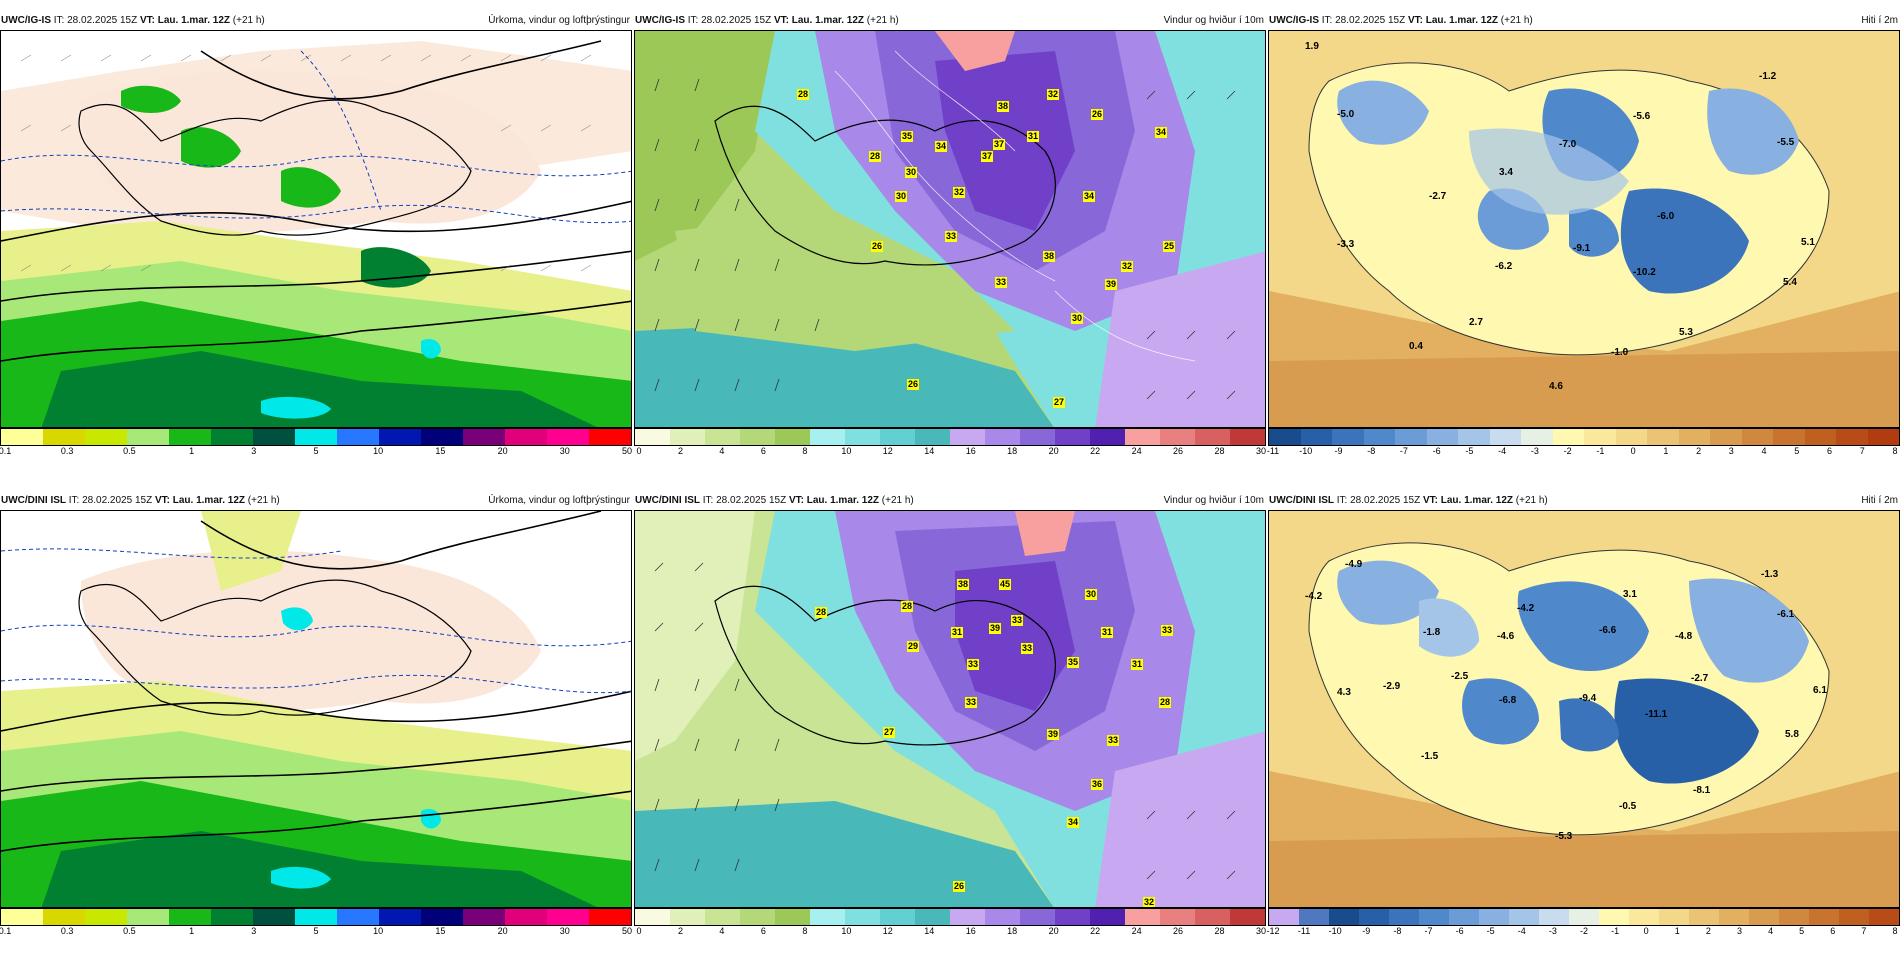 This screenshot has height=954, width=1900. What do you see at coordinates (1219, 451) in the screenshot?
I see `colorbar-tick-label: 28` at bounding box center [1219, 451].